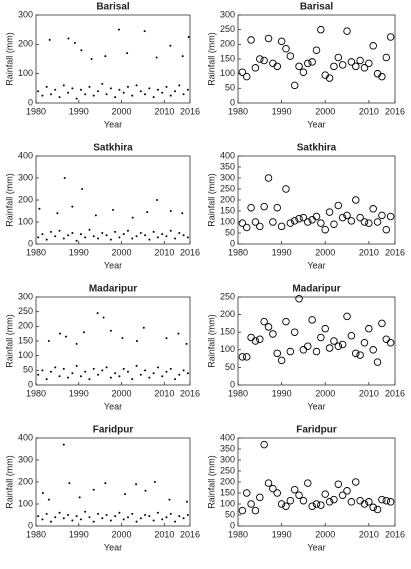  I want to click on panel-title: Madaripur, so click(316, 289).